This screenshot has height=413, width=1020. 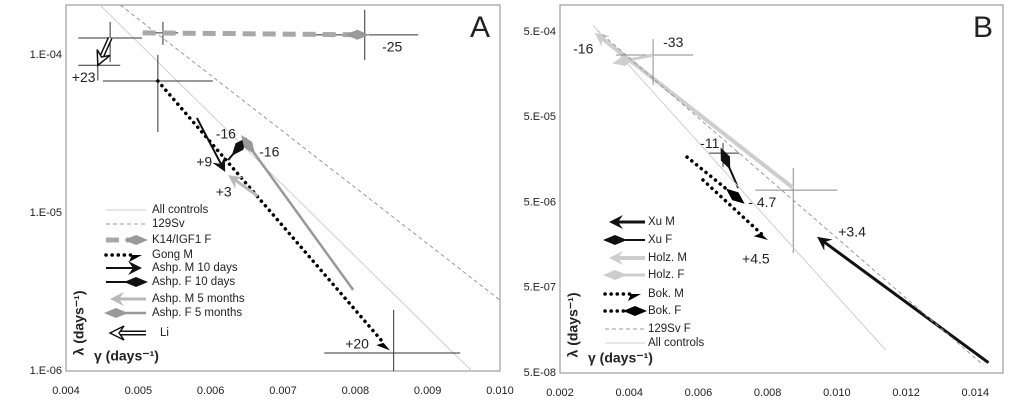 I want to click on series-xu-m, so click(x=903, y=300).